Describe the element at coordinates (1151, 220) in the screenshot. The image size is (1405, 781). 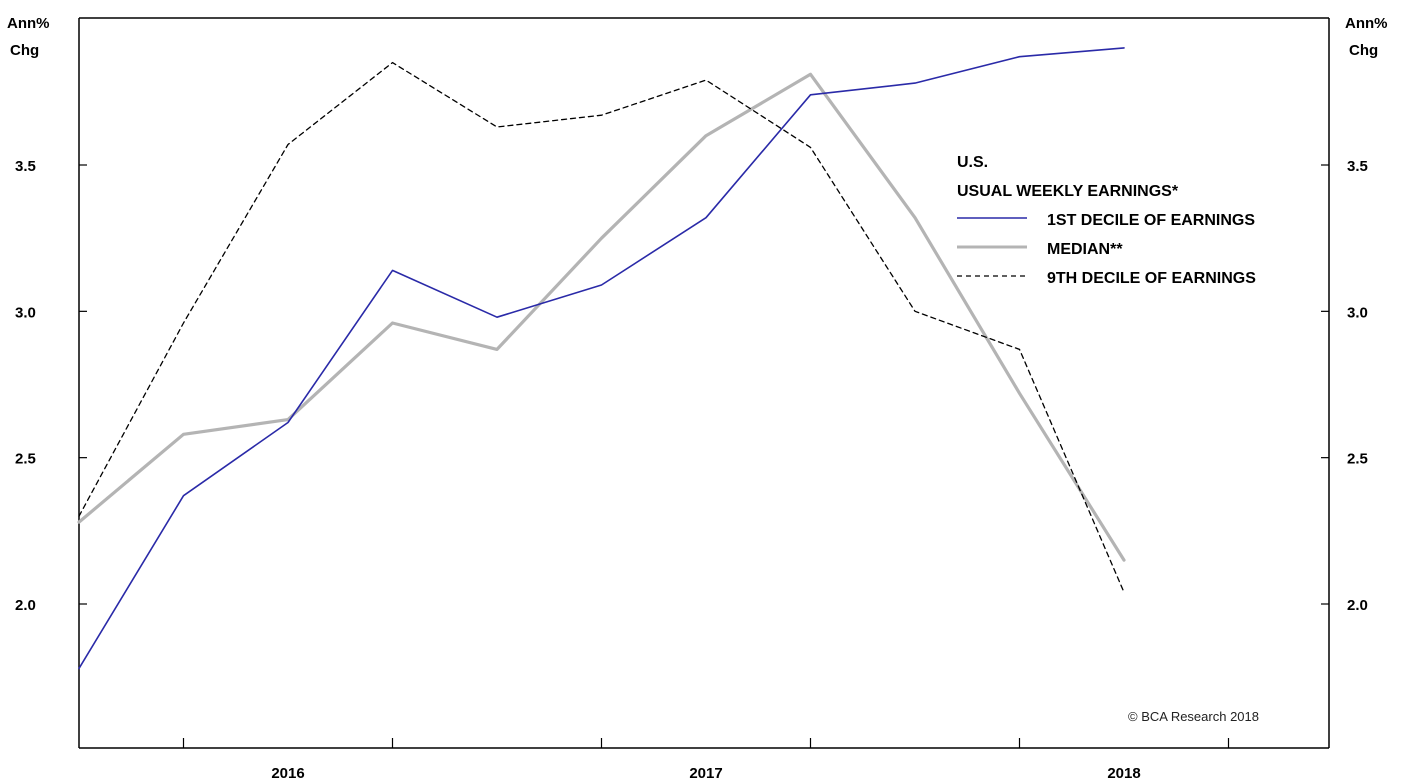
I see `legend-label-1st-decile: 1ST DECILE OF EARNINGS` at that location.